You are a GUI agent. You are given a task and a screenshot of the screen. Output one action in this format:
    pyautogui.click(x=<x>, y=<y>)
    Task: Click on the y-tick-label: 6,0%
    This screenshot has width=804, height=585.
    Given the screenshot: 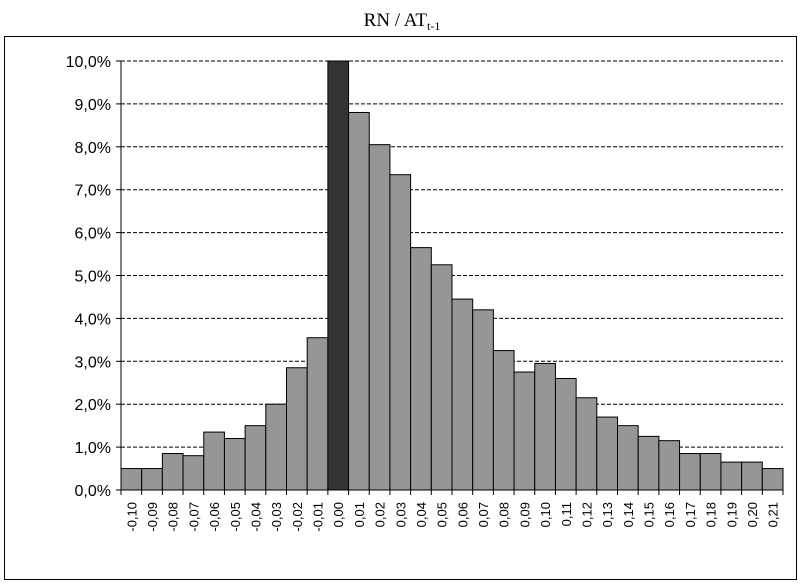 What is the action you would take?
    pyautogui.click(x=93, y=234)
    